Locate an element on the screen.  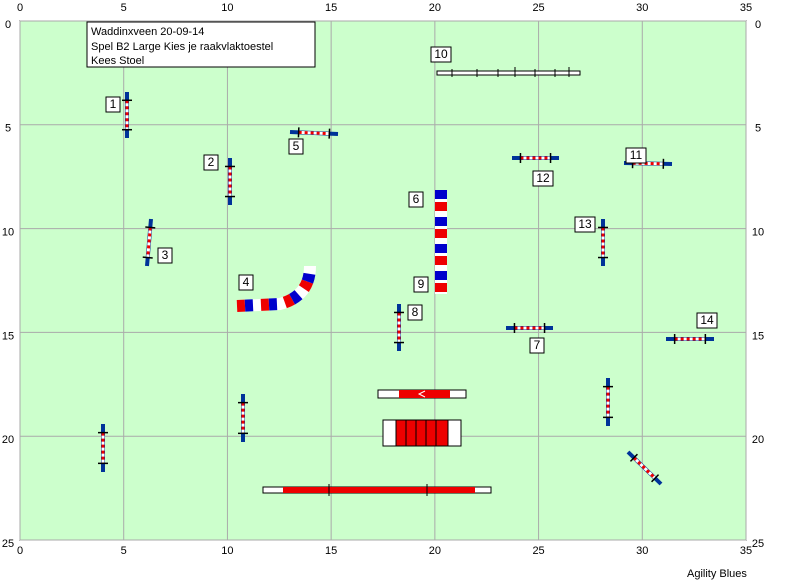
obstacle-label: 2 is located at coordinates (211, 162).